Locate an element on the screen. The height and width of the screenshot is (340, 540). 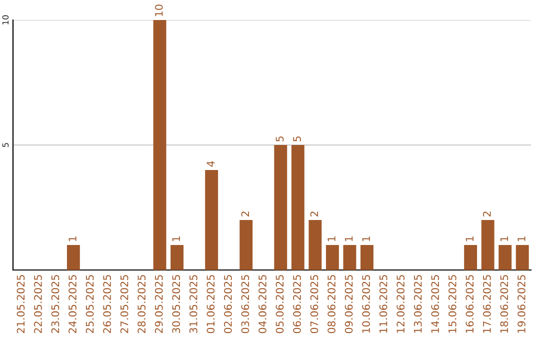
x-tick-label: 29.05.2025 is located at coordinates (158, 304).